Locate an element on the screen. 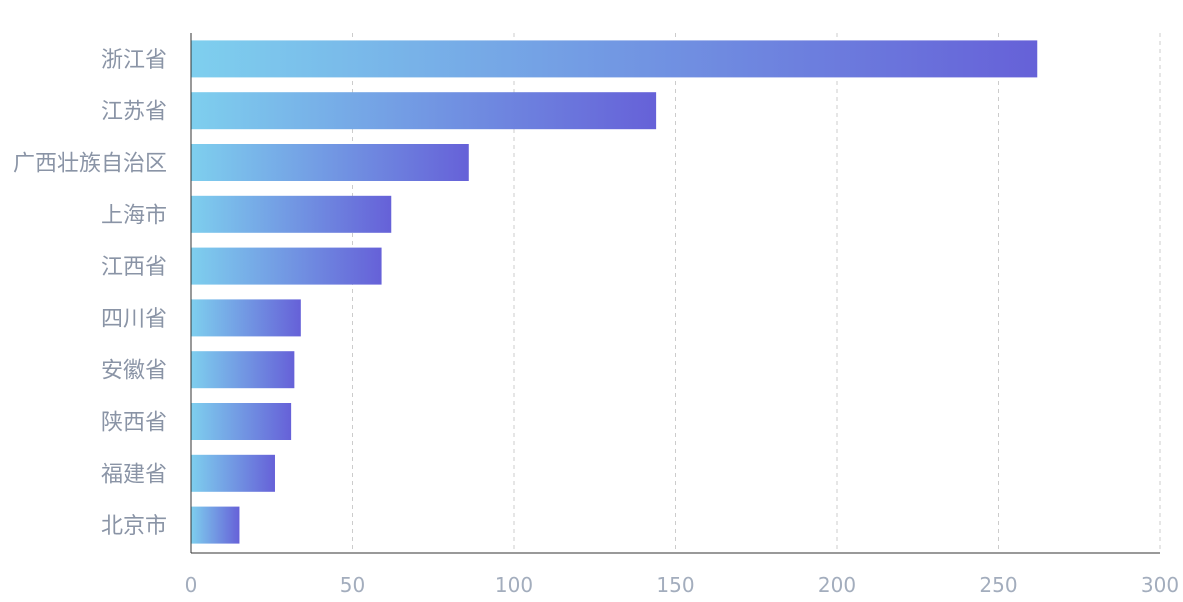  category-label: 江西省 is located at coordinates (134, 267).